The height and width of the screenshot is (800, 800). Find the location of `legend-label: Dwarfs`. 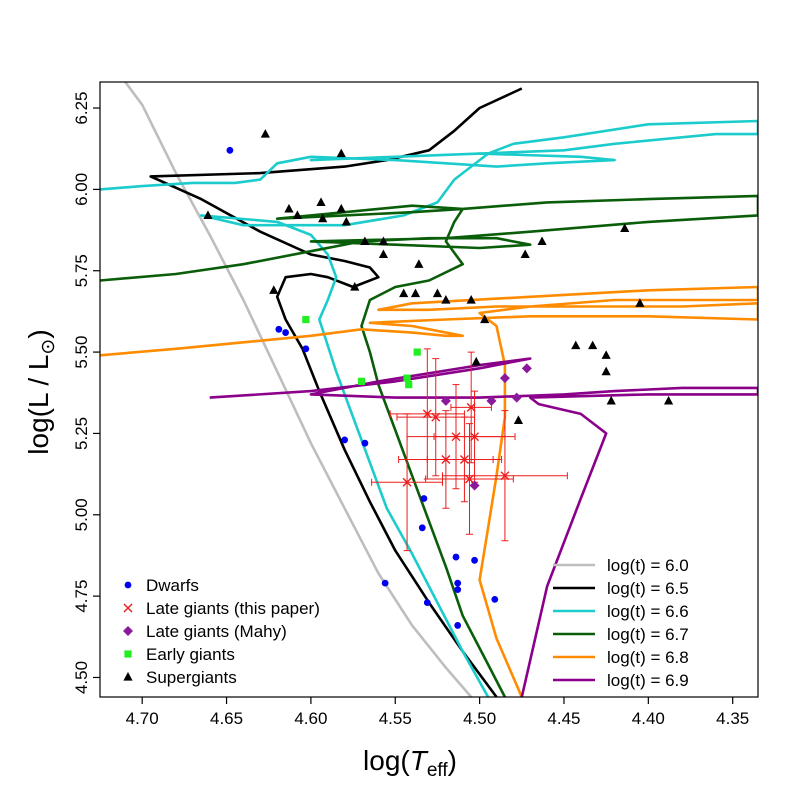

legend-label: Dwarfs is located at coordinates (172, 585).